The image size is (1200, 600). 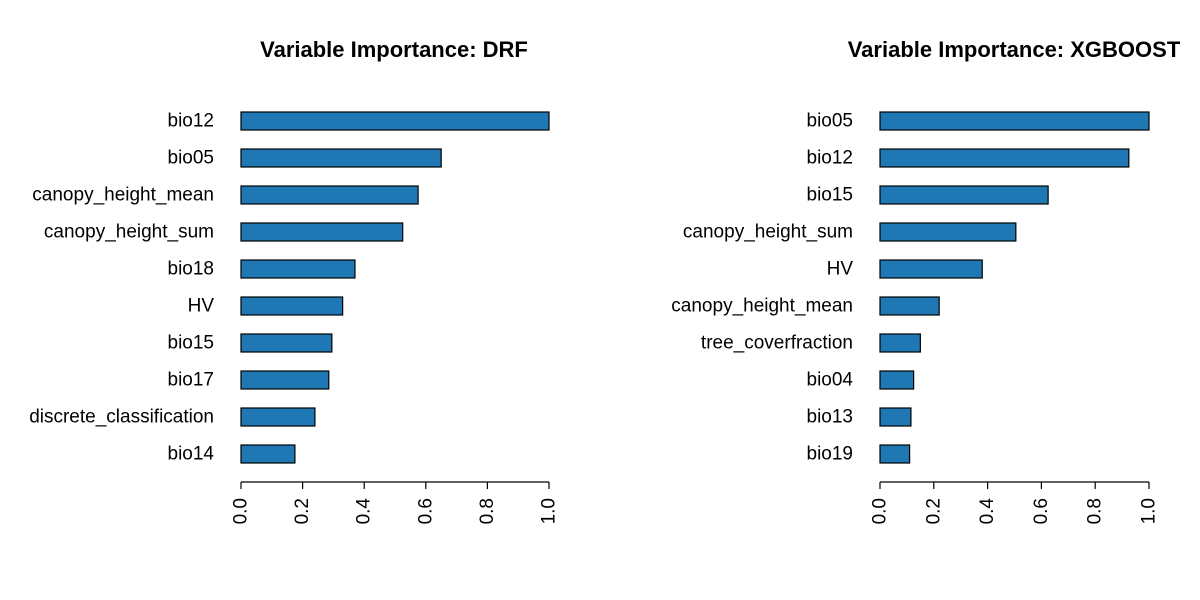 What do you see at coordinates (191, 380) in the screenshot?
I see `category-label: bio17` at bounding box center [191, 380].